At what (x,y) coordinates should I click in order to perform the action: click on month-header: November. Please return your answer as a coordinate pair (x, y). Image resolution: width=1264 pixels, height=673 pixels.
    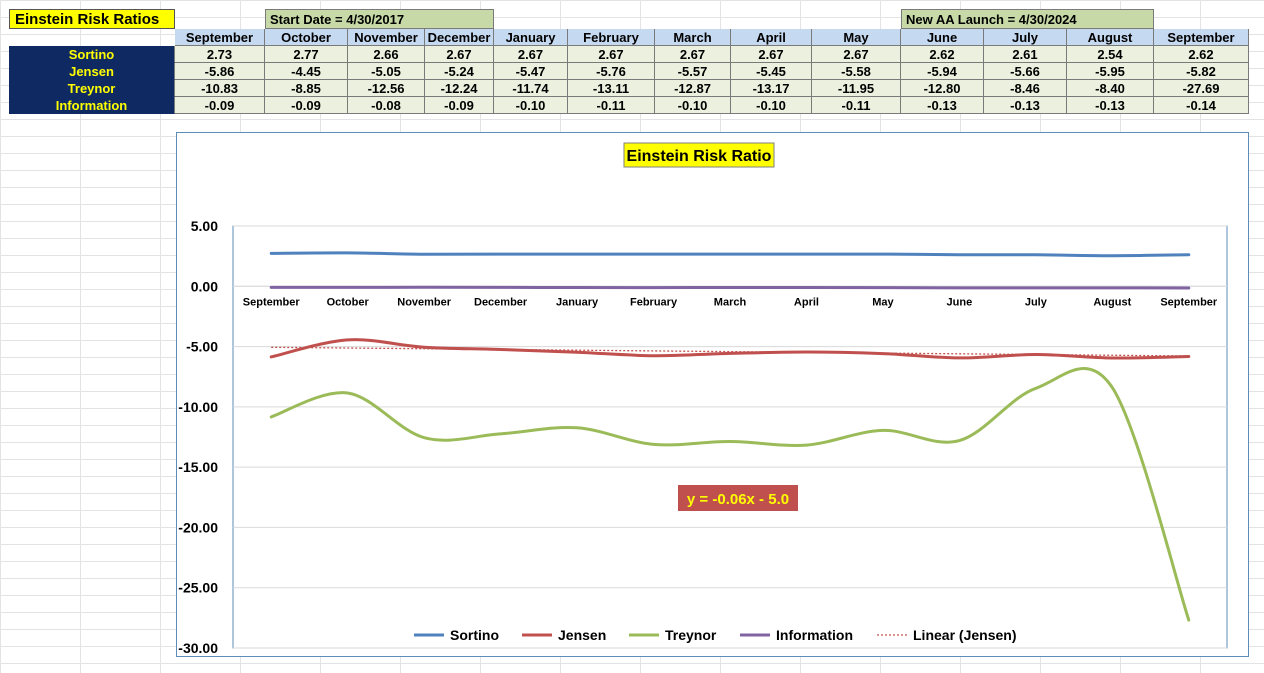
    Looking at the image, I should click on (386, 37).